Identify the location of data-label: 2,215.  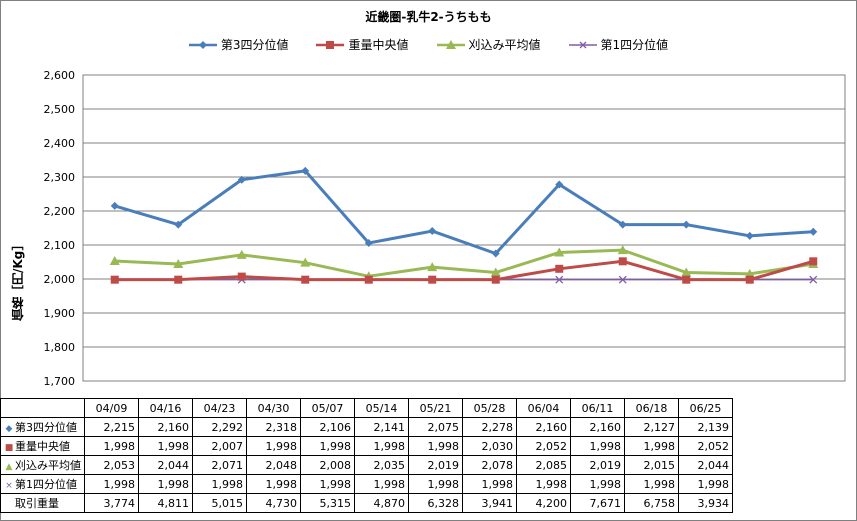
(111, 427).